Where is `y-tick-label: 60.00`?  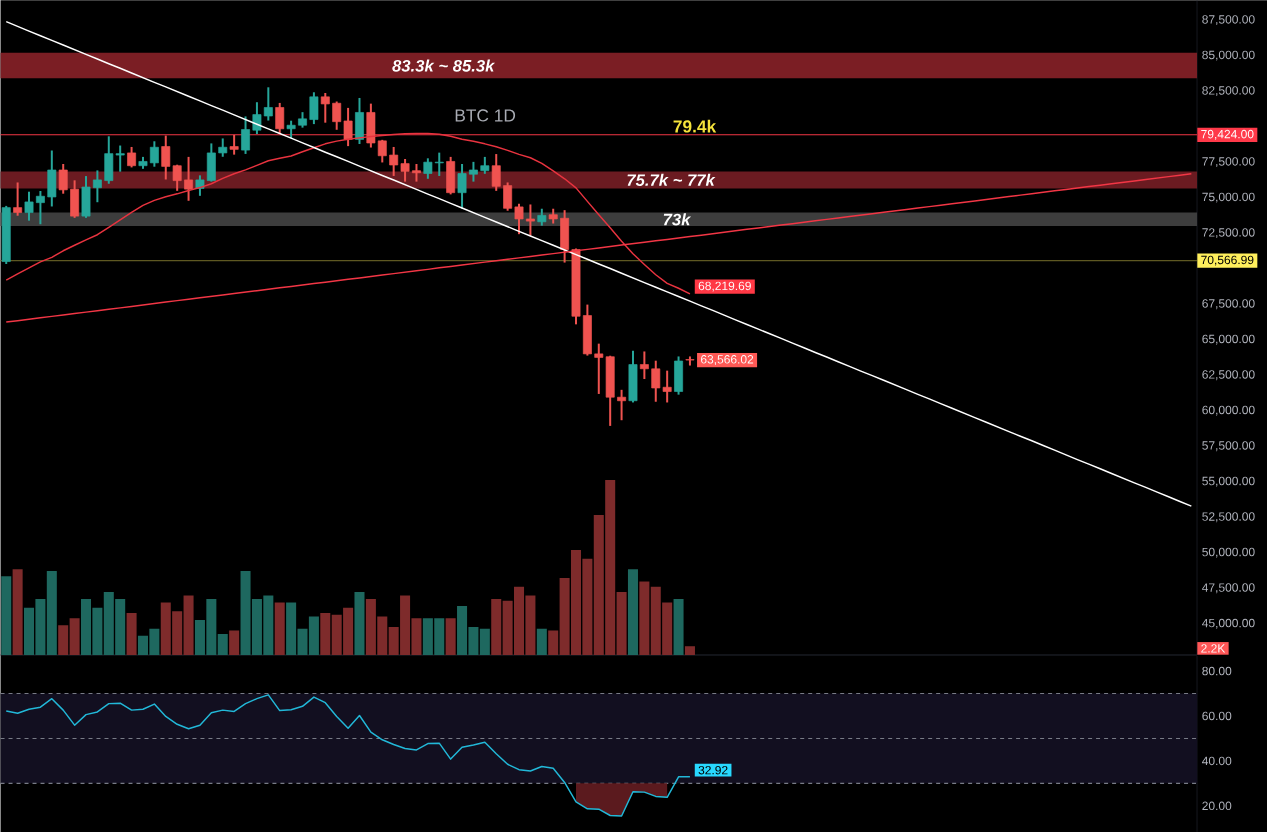
y-tick-label: 60.00 is located at coordinates (1217, 716).